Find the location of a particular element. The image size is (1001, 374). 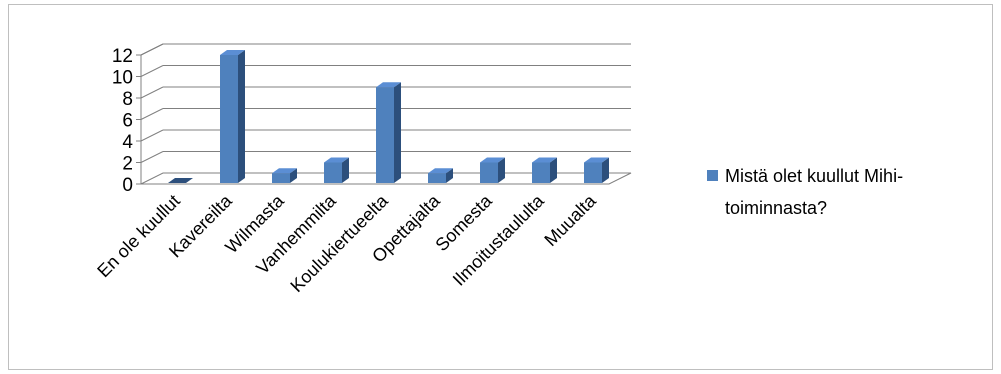

y-tick-label: 10 is located at coordinates (122, 78).